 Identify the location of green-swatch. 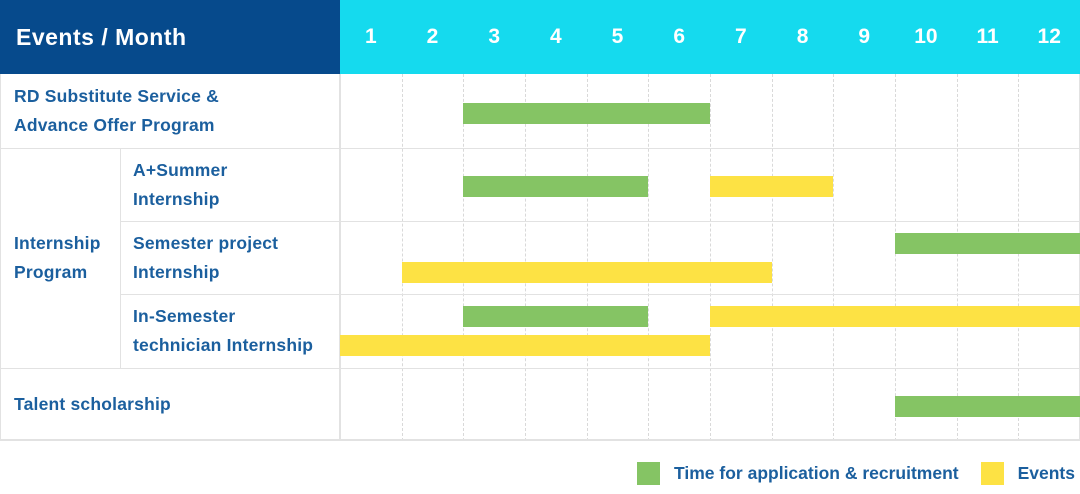
(649, 473).